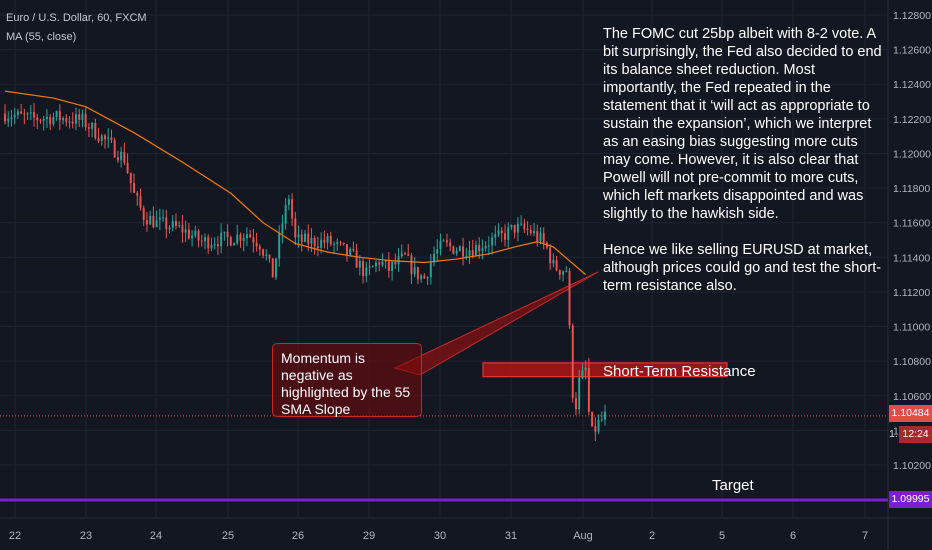  I want to click on x-tick-label: 5, so click(722, 536).